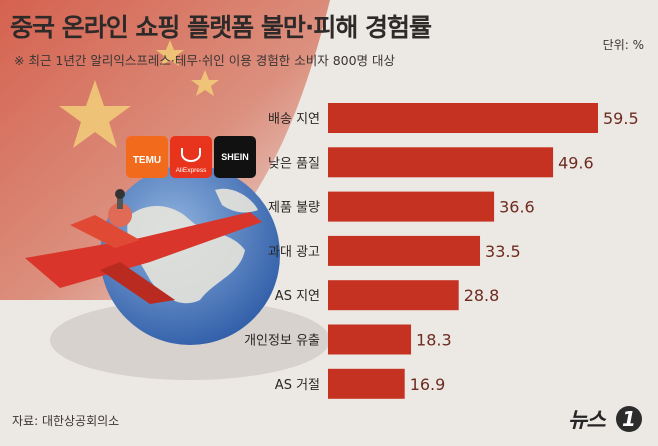  I want to click on category-label: AS 거절, so click(297, 385).